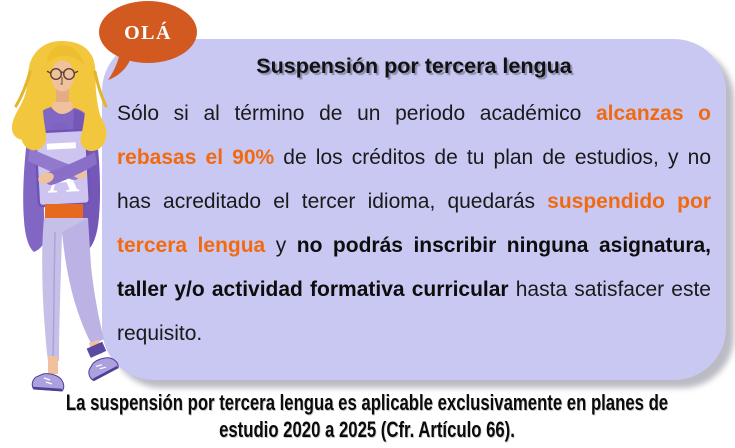  I want to click on advisor-ankle, so click(53, 365).